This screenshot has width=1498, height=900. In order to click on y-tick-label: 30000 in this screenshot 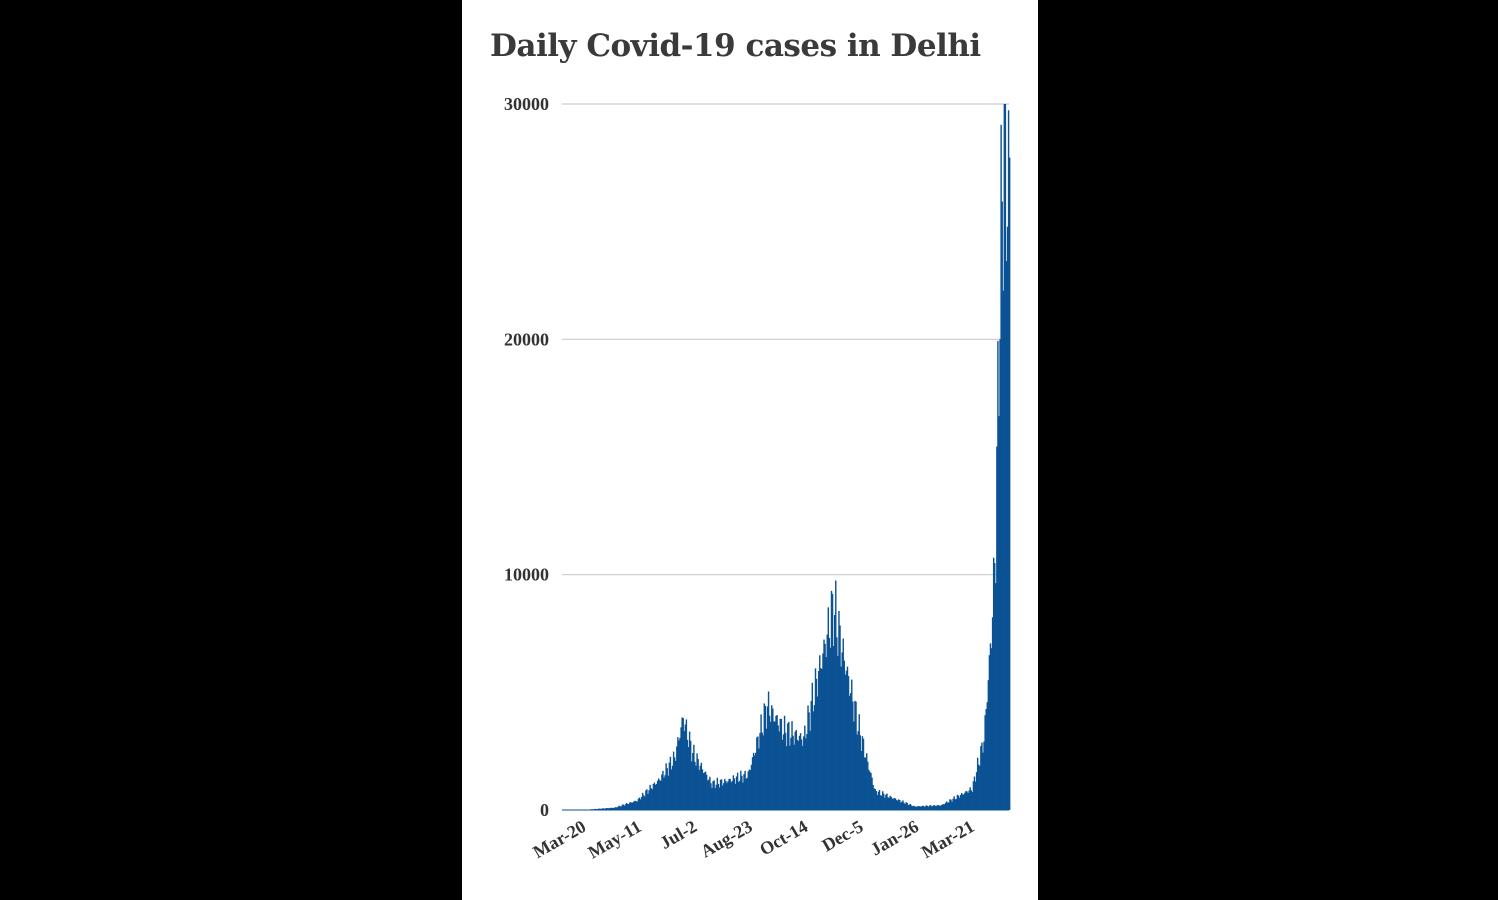, I will do `click(526, 104)`.